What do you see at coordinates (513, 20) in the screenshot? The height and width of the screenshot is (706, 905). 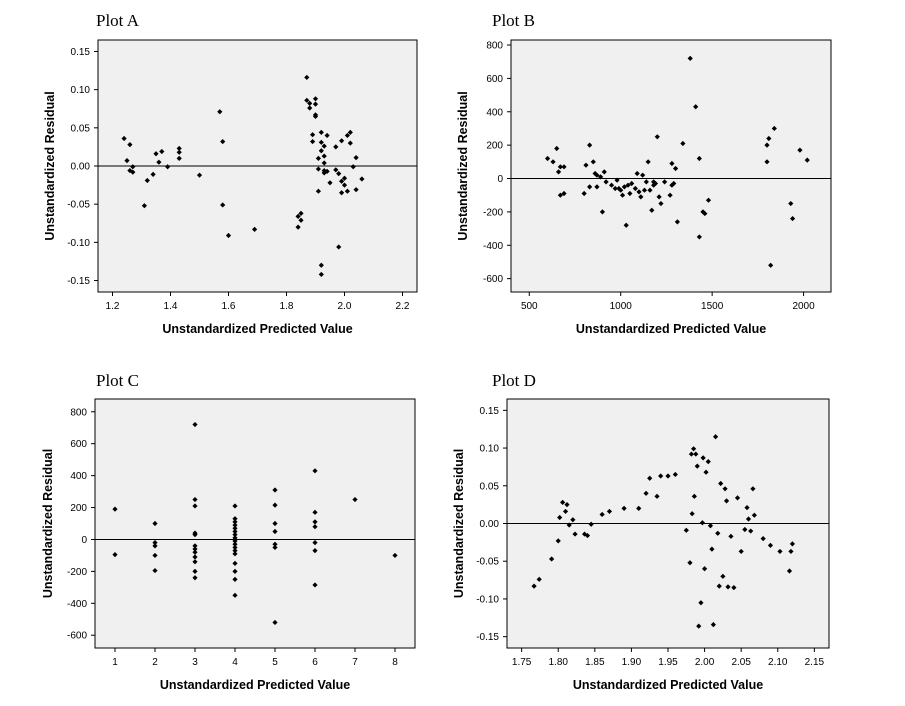 I see `plot-b-title: Plot B` at bounding box center [513, 20].